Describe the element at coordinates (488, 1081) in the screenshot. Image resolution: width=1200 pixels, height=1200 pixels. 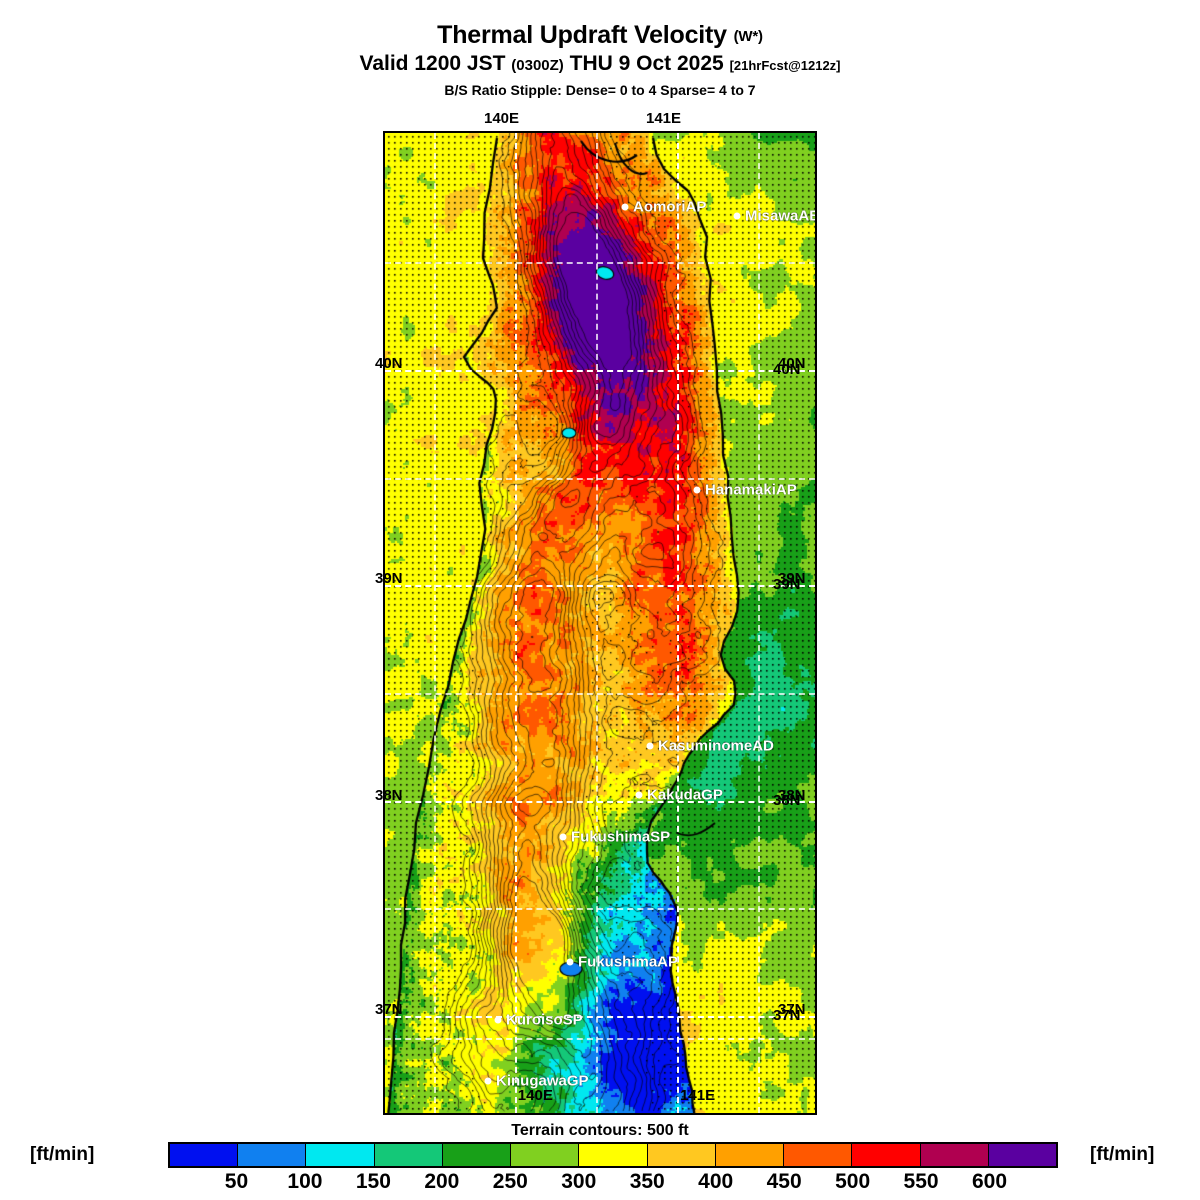
I see `station-marker-KinugawaGP` at that location.